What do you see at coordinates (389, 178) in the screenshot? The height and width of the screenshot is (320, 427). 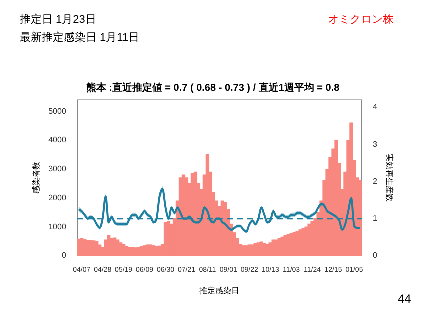 I see `y2-axis-title: 実効再生産数` at bounding box center [389, 178].